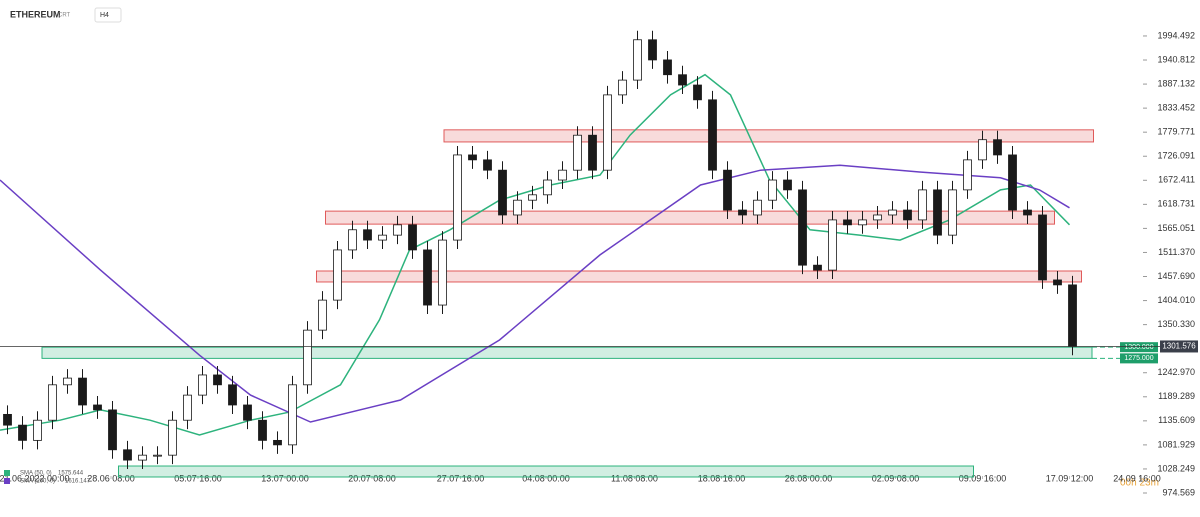  What do you see at coordinates (37, 482) in the screenshot?
I see `legend-name: SMA (200, 0)` at bounding box center [37, 482].